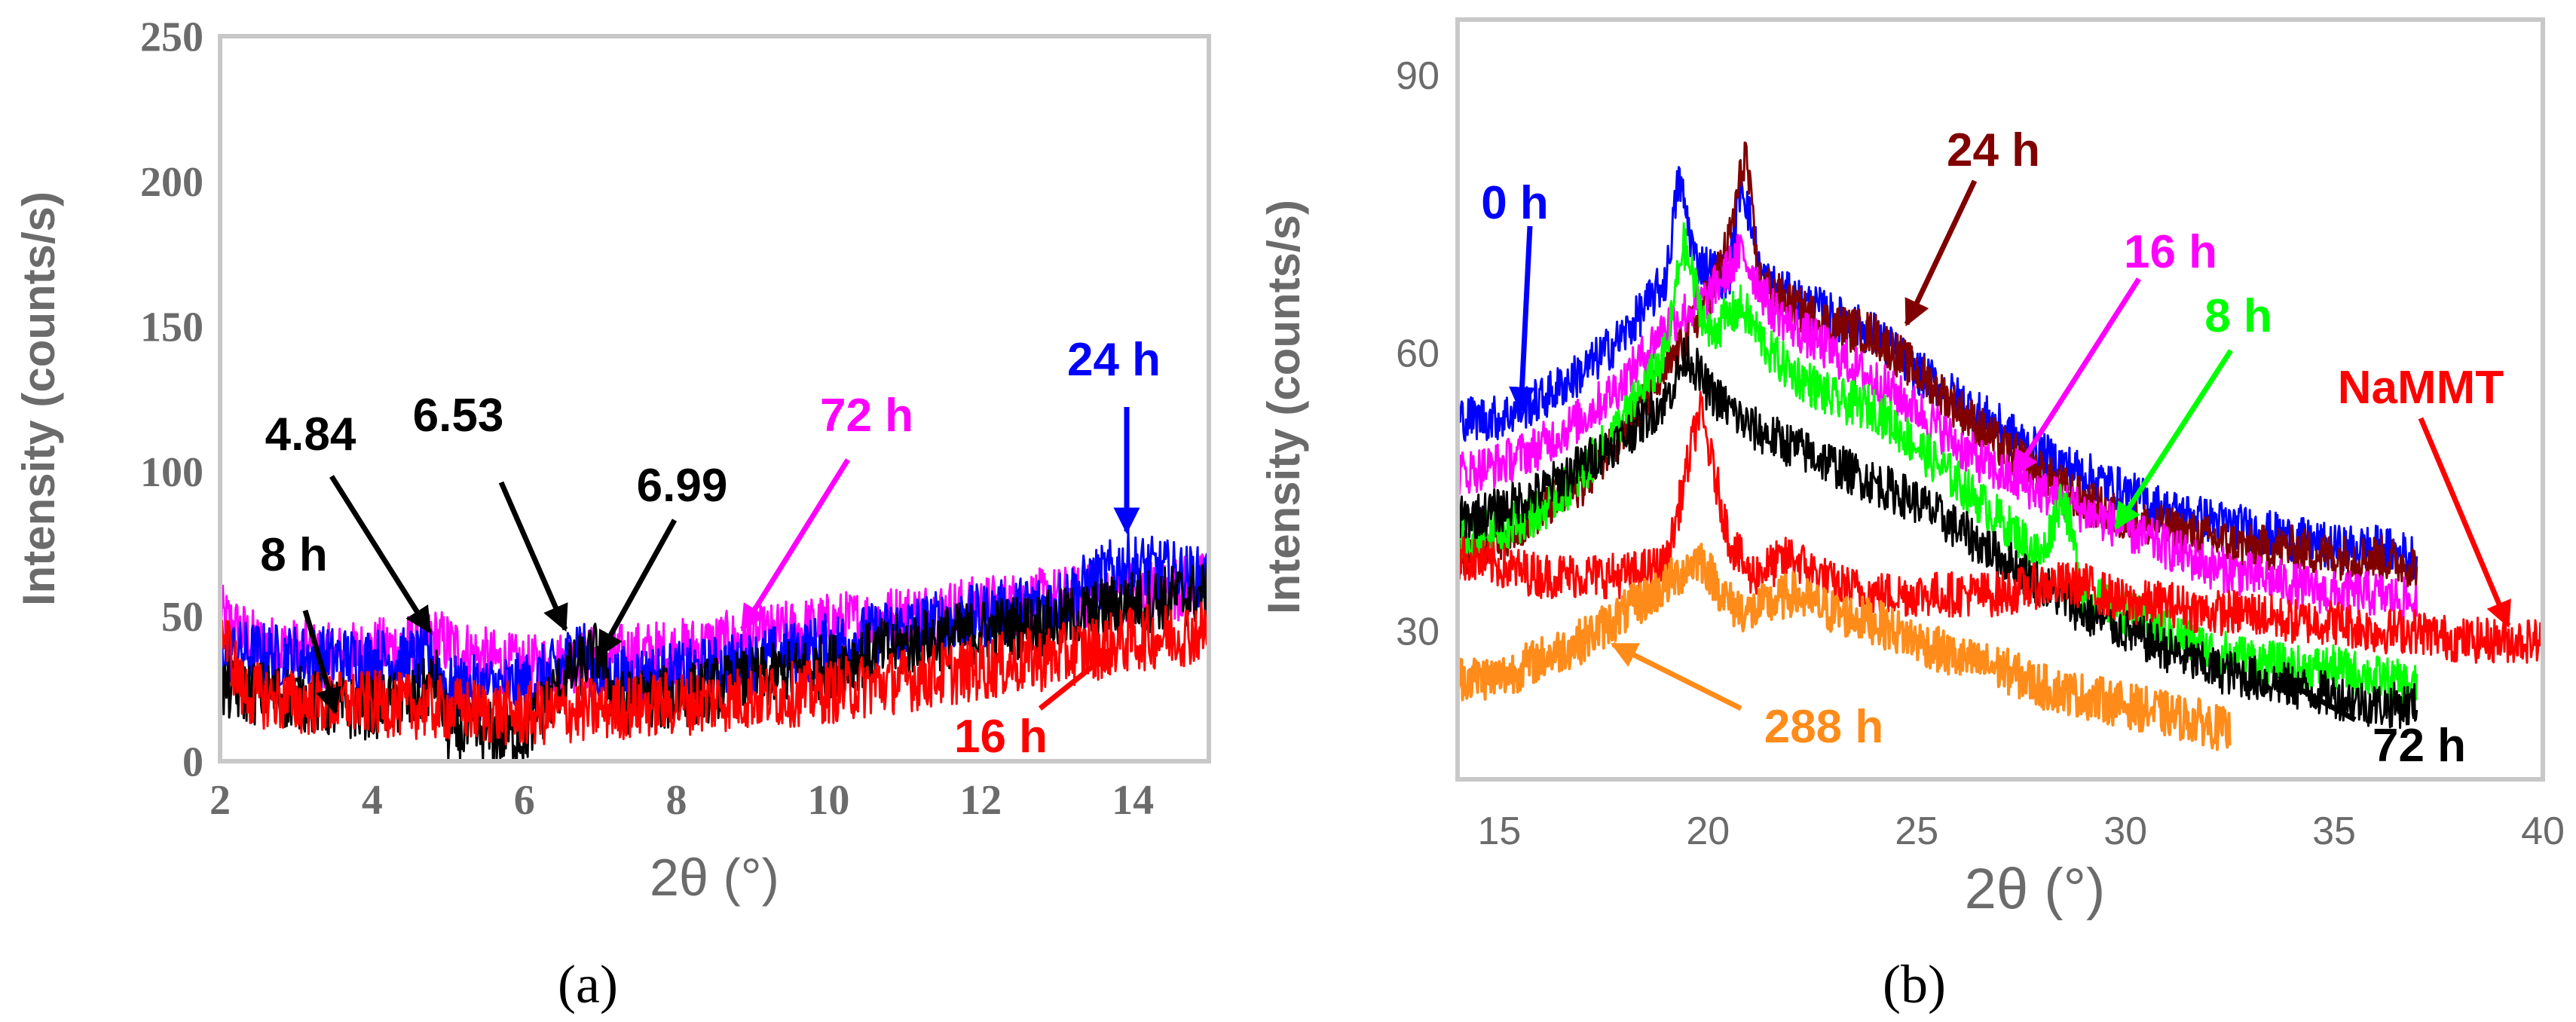 This screenshot has width=2576, height=1022. Describe the element at coordinates (2421, 388) in the screenshot. I see `annotation-label: NaMMT` at that location.